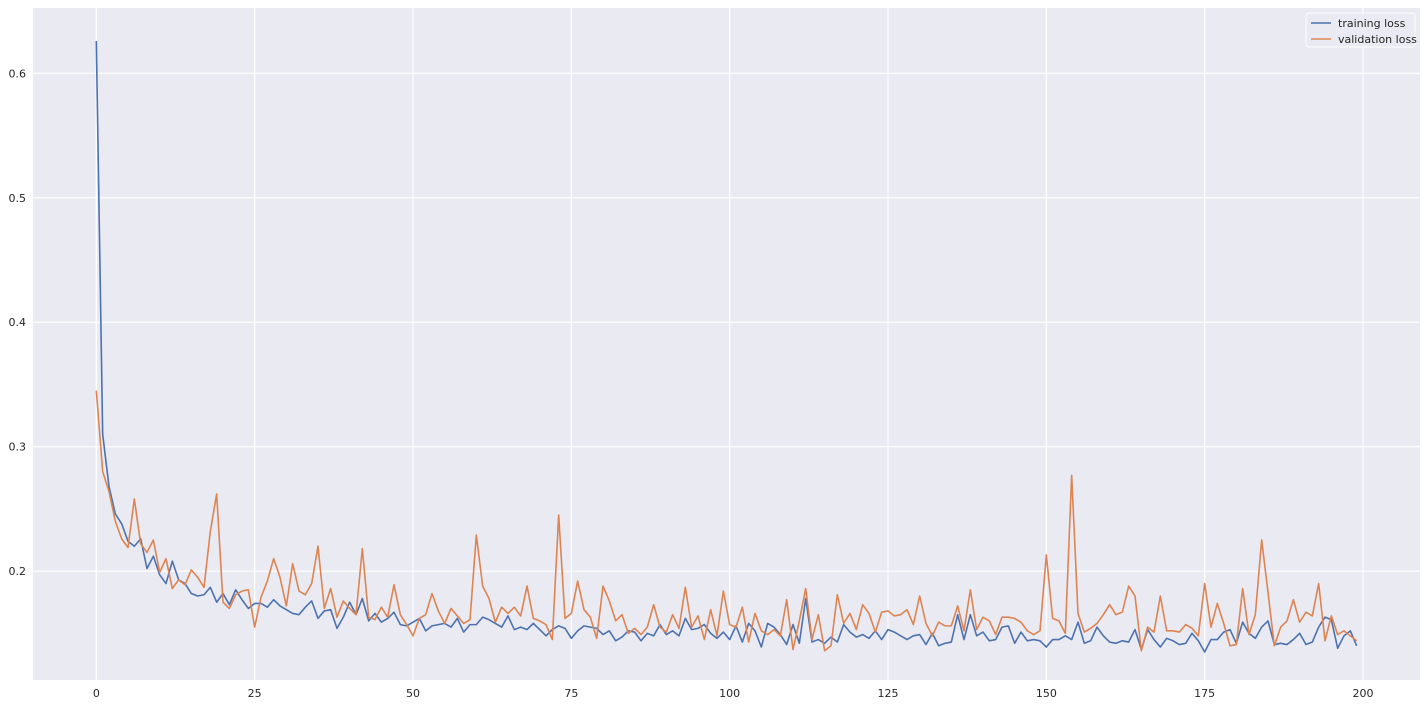 This screenshot has width=1428, height=708. I want to click on legend-box, so click(1360, 30).